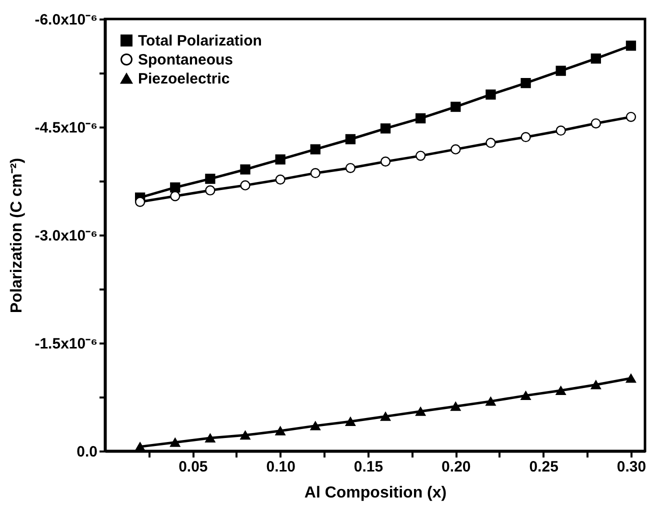 Image resolution: width=657 pixels, height=508 pixels. What do you see at coordinates (369, 467) in the screenshot?
I see `x-tick-label: 0.15` at bounding box center [369, 467].